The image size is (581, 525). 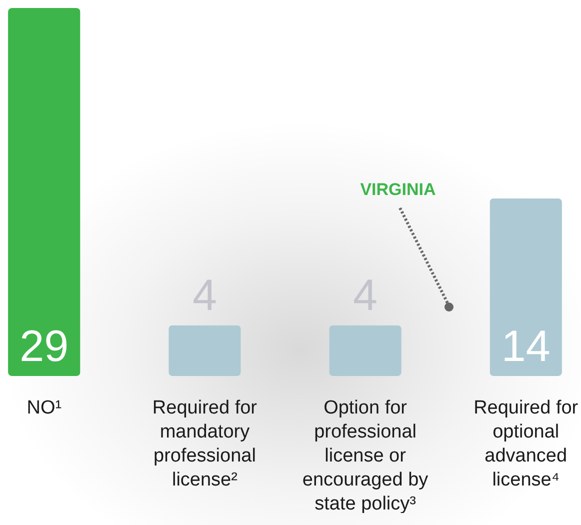 What do you see at coordinates (44, 346) in the screenshot?
I see `data-label: 29` at bounding box center [44, 346].